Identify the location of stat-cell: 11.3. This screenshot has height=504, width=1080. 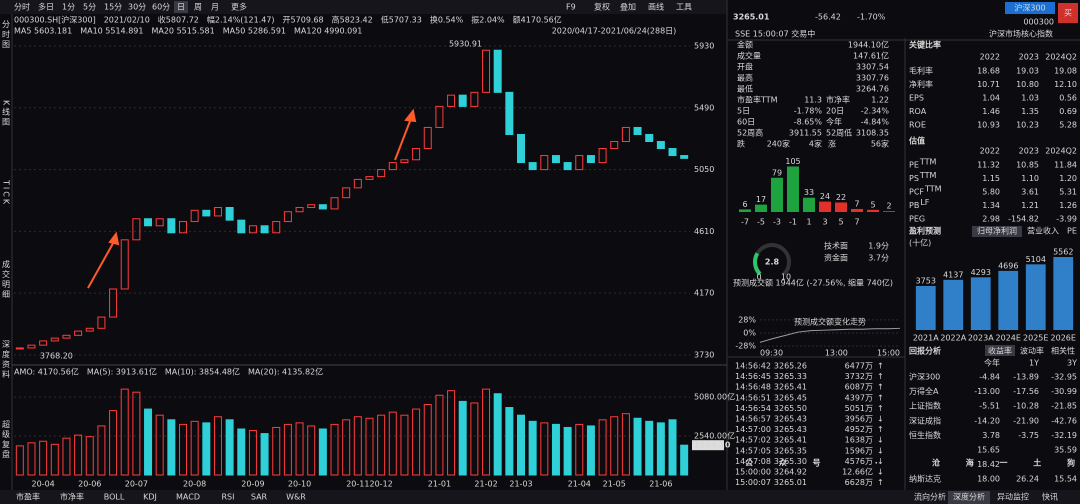
(813, 100).